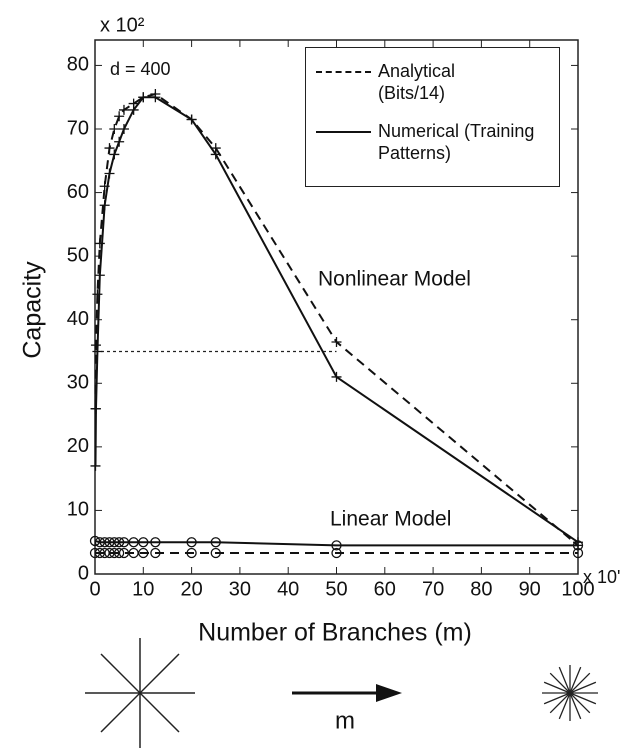  What do you see at coordinates (390, 519) in the screenshot?
I see `annotation: Linear Model` at bounding box center [390, 519].